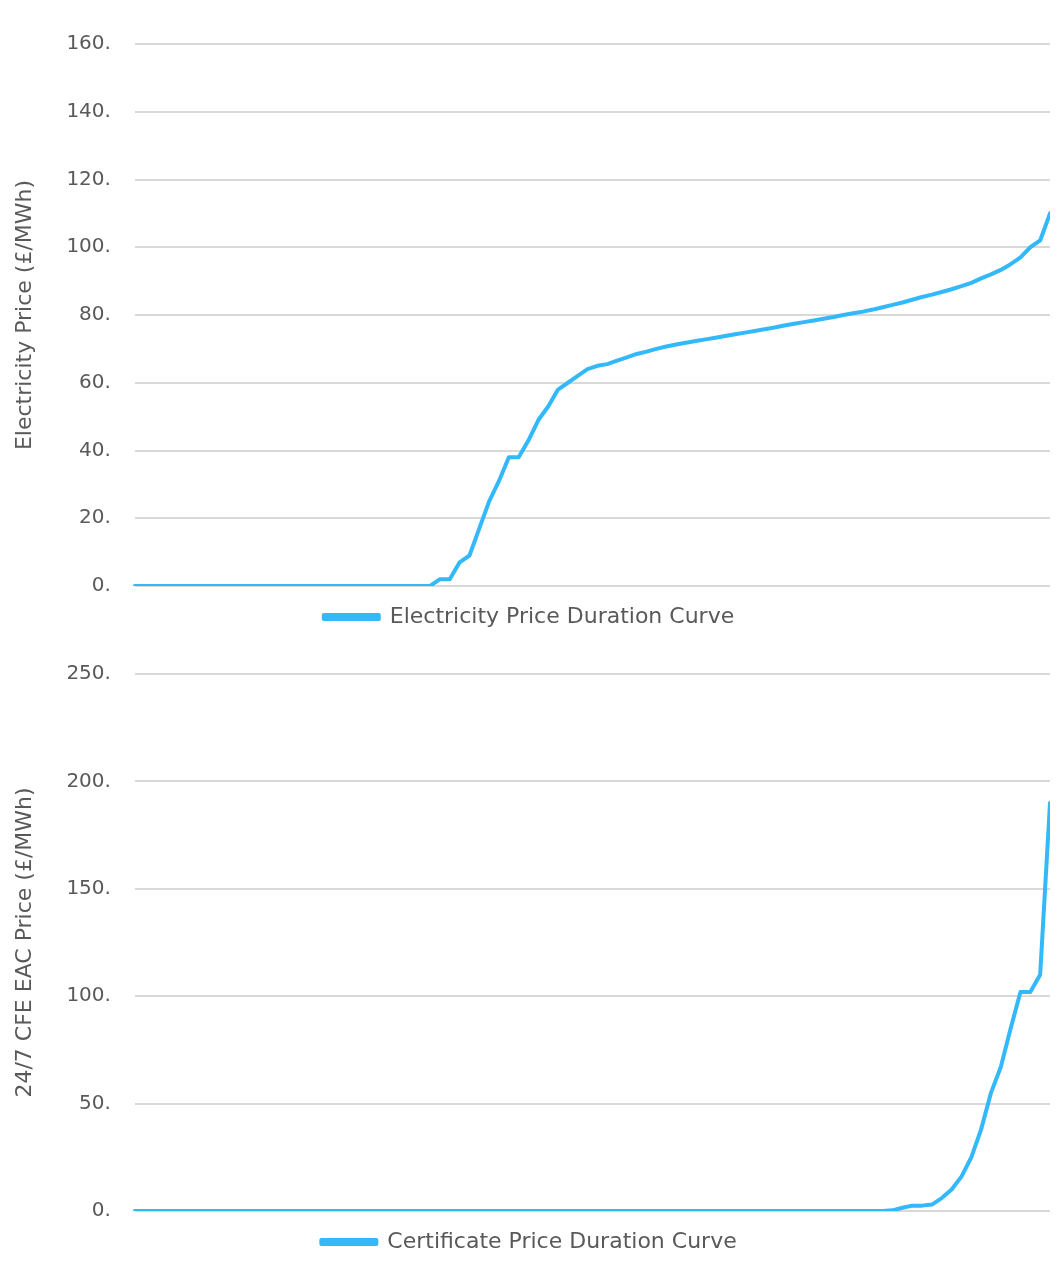 This screenshot has height=1273, width=1058. Describe the element at coordinates (88, 42) in the screenshot. I see `y-tick-label: 160.` at that location.